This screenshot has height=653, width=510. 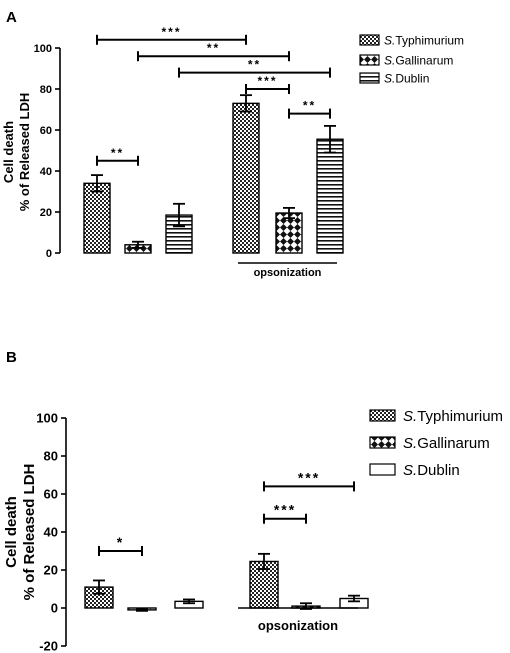 I want to click on panel-b-label: B, so click(x=11, y=357).